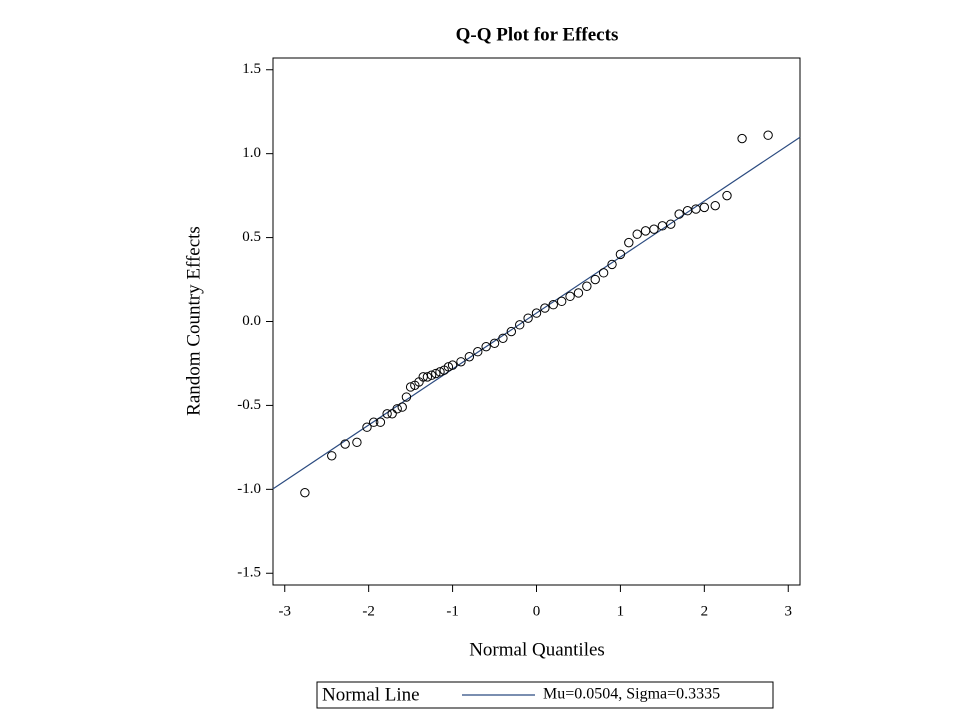 This screenshot has width=956, height=728. I want to click on y-tick-label: 0.5, so click(251, 237).